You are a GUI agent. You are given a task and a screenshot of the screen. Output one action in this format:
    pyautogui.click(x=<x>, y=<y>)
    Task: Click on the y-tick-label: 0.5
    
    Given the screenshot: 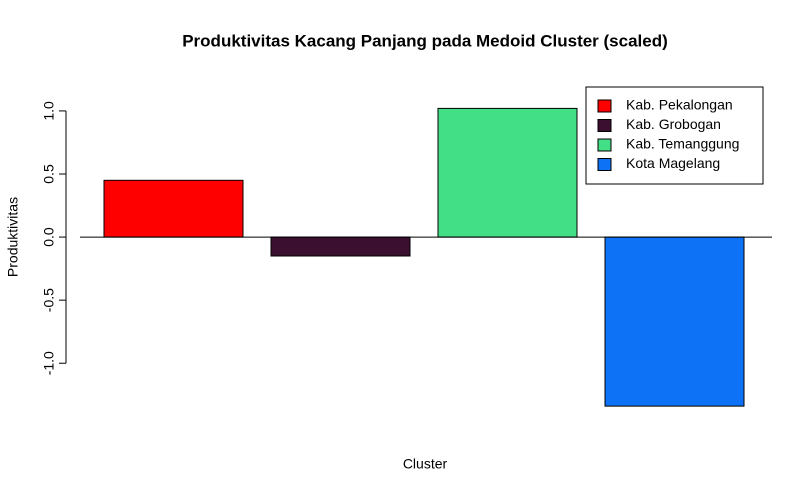 What is the action you would take?
    pyautogui.click(x=49, y=174)
    